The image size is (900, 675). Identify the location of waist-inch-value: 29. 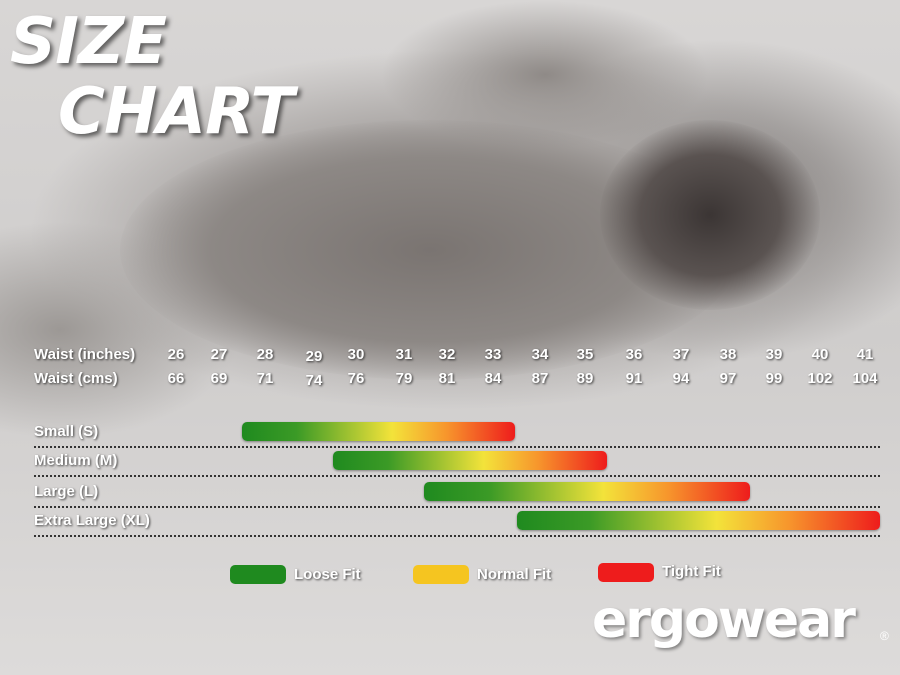
(314, 356).